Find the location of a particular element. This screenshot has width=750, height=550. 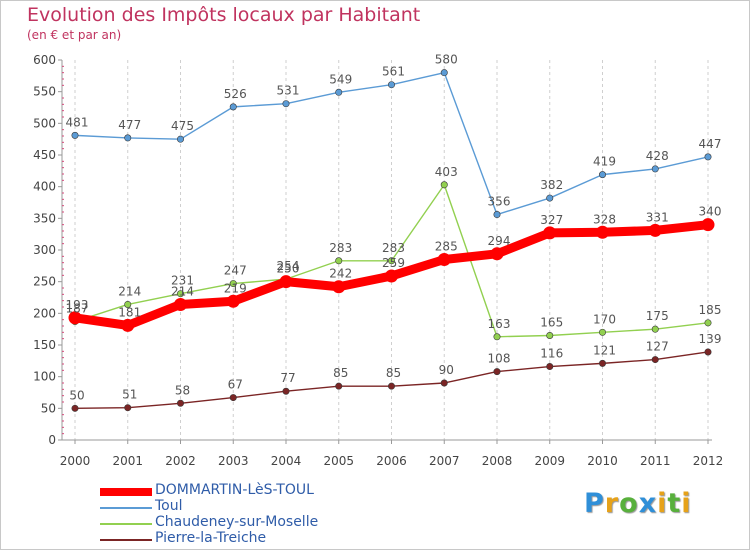

data-label-toul: 531 is located at coordinates (288, 91).